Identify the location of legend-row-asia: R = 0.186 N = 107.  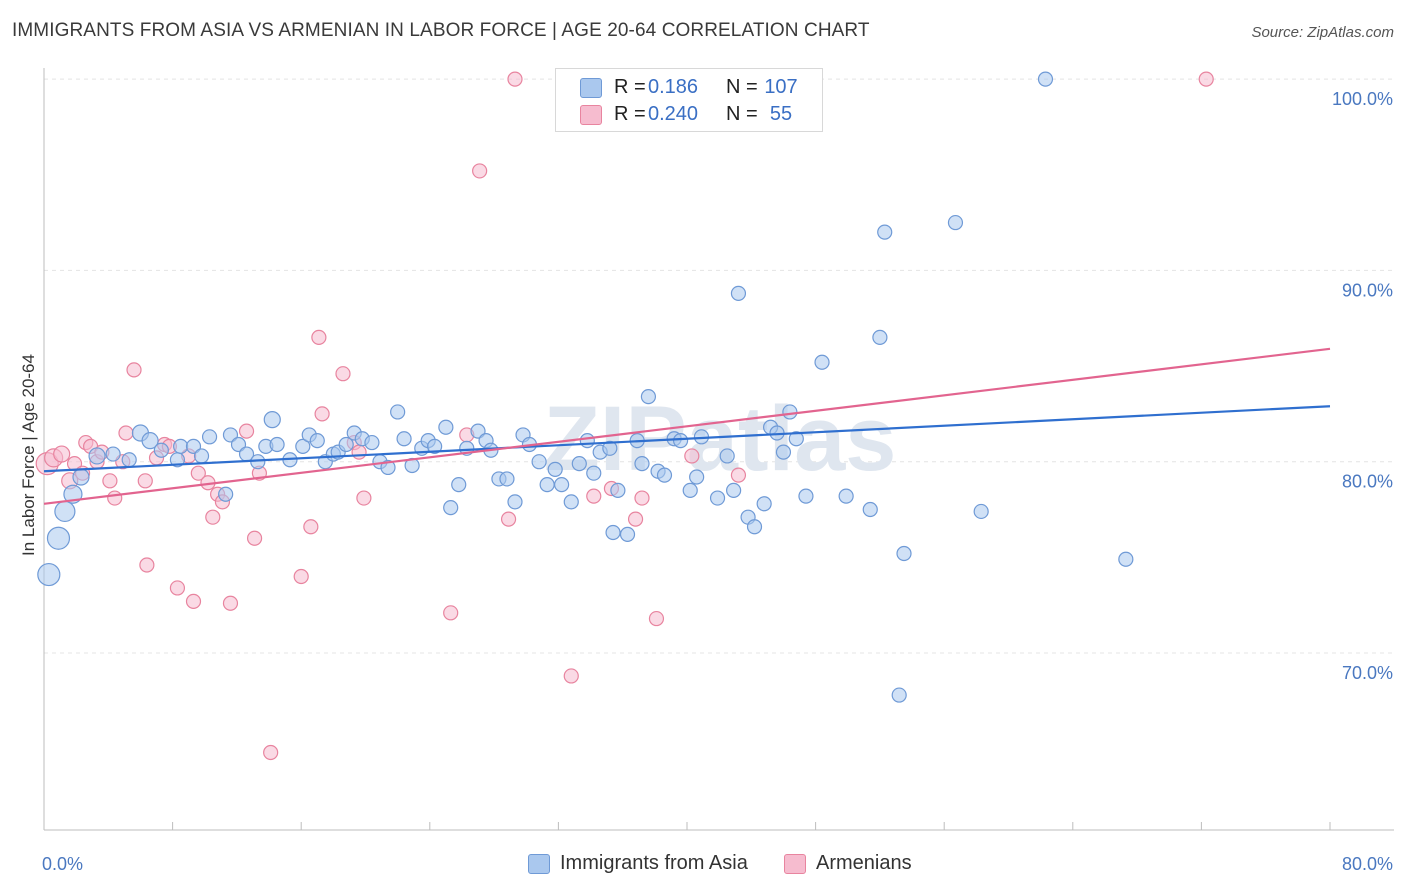
(689, 87).